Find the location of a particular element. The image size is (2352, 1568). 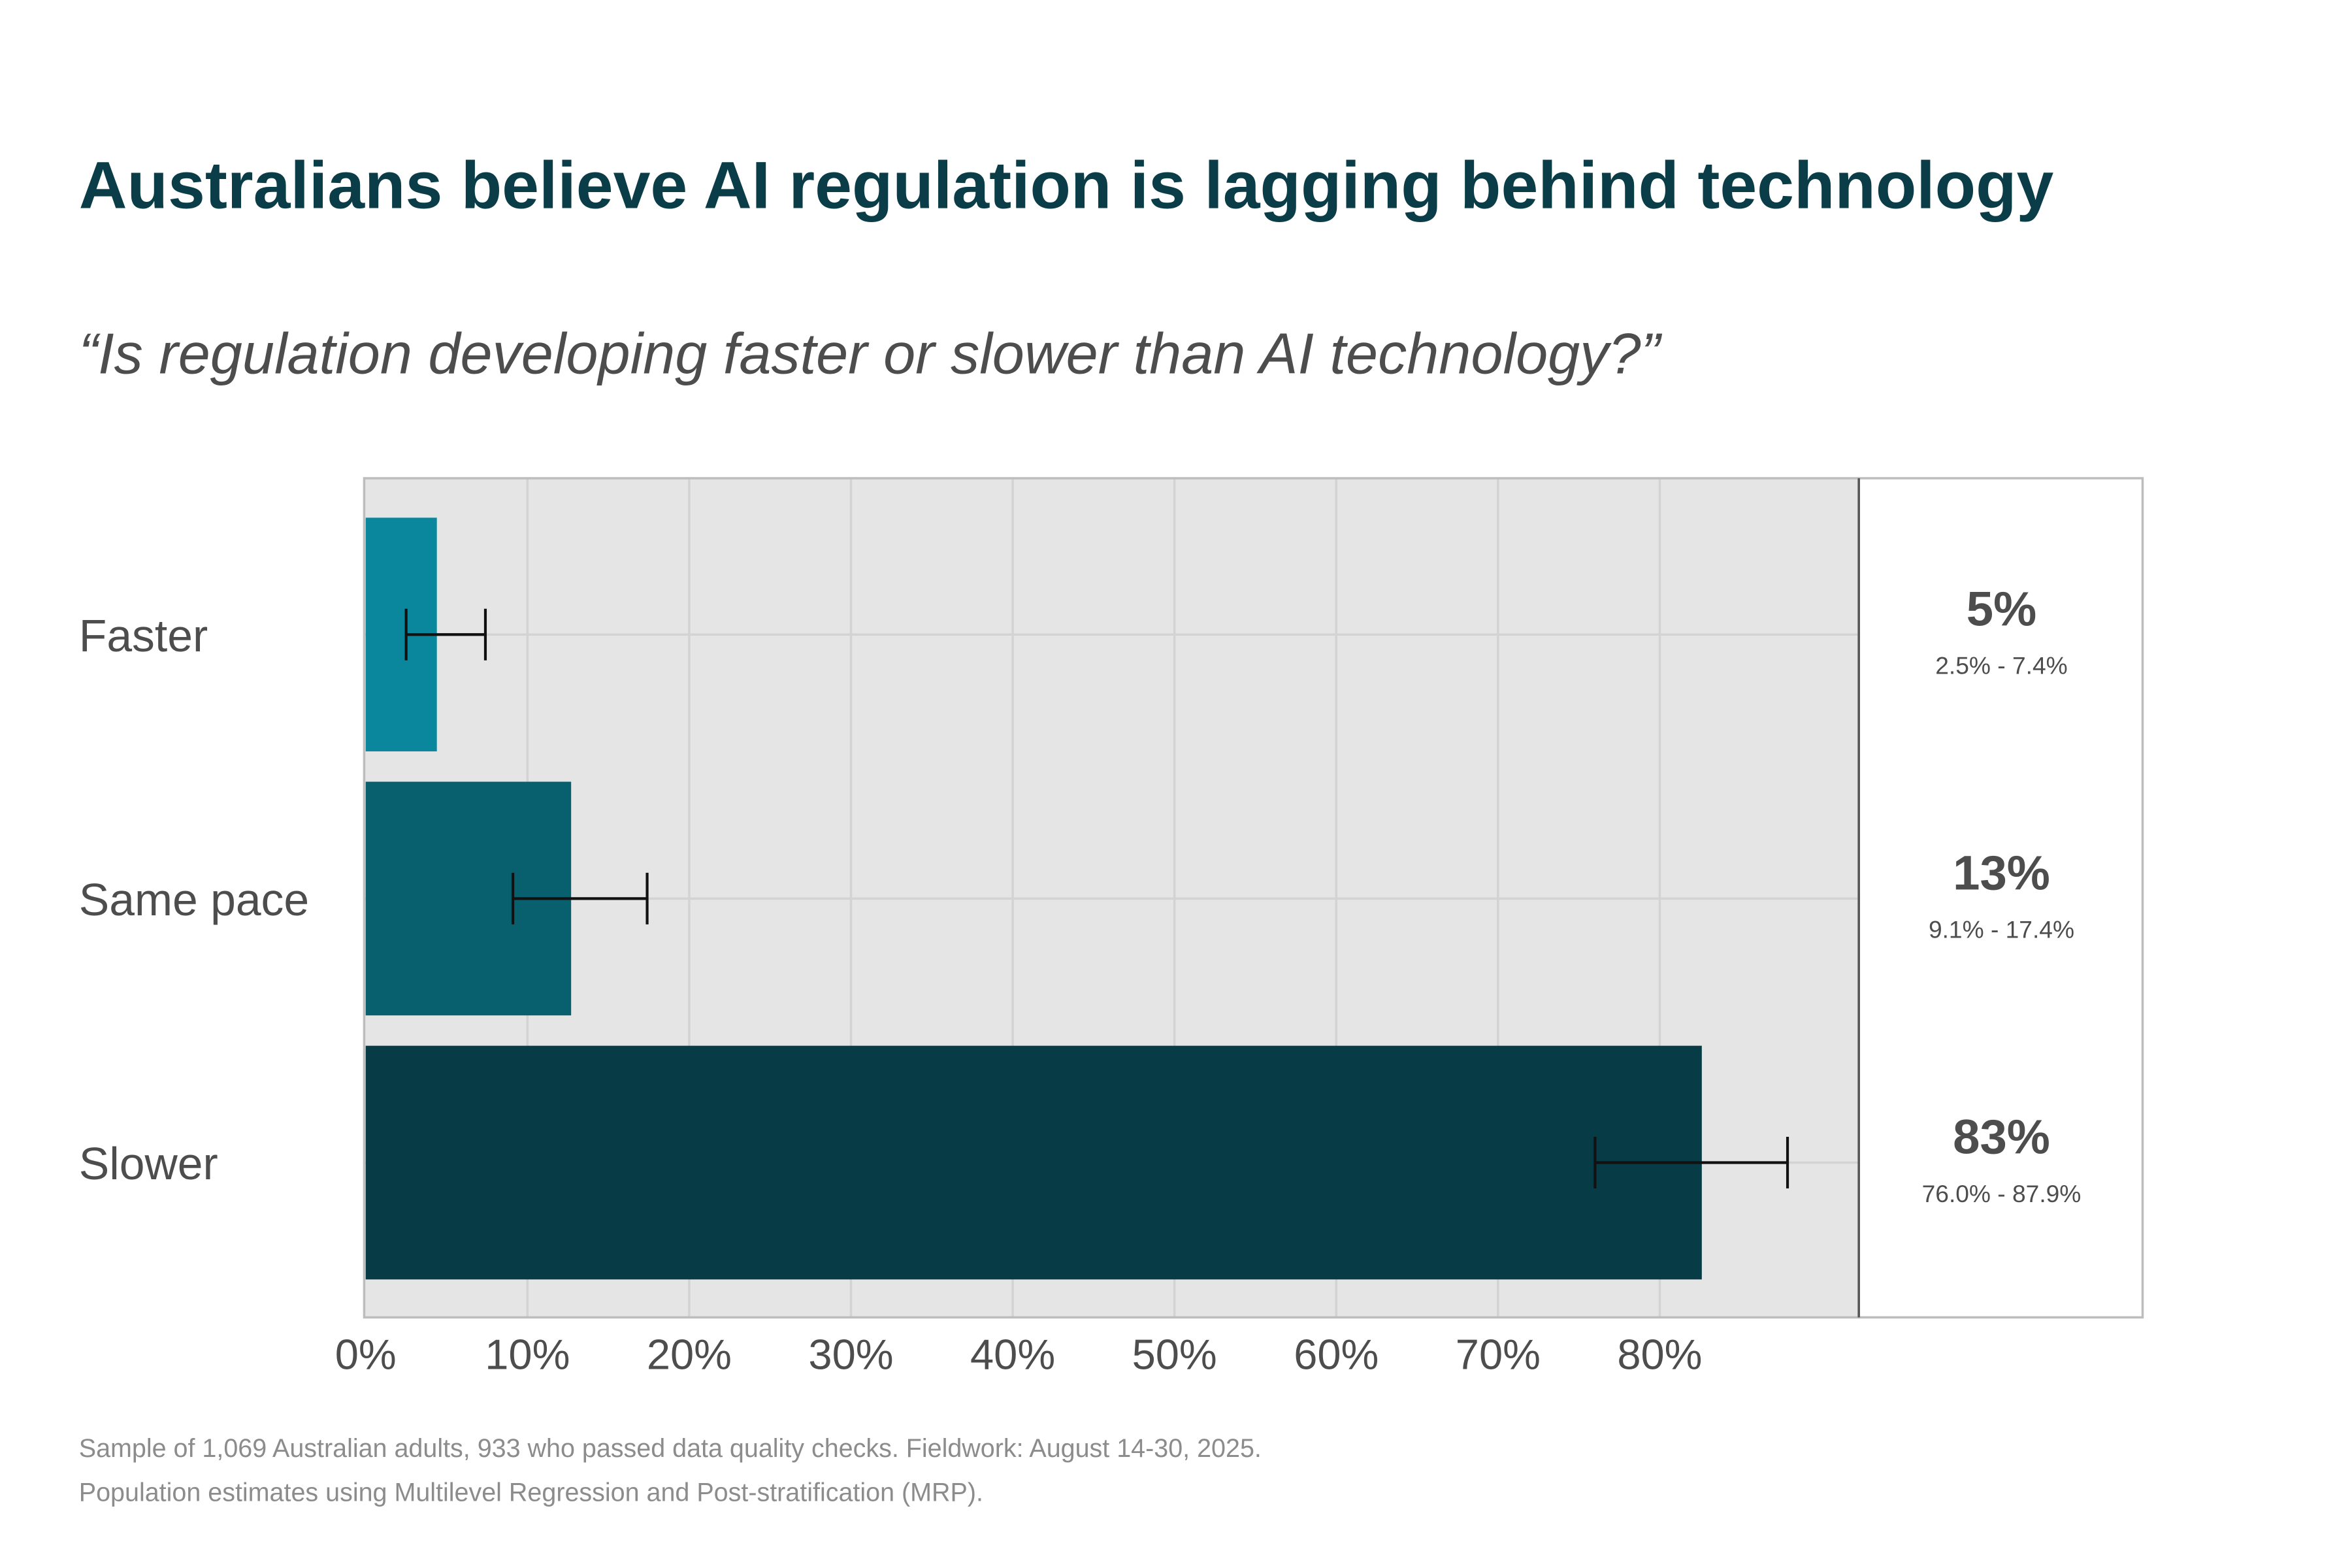

range-label: 2.5% - 7.4% is located at coordinates (2001, 665).